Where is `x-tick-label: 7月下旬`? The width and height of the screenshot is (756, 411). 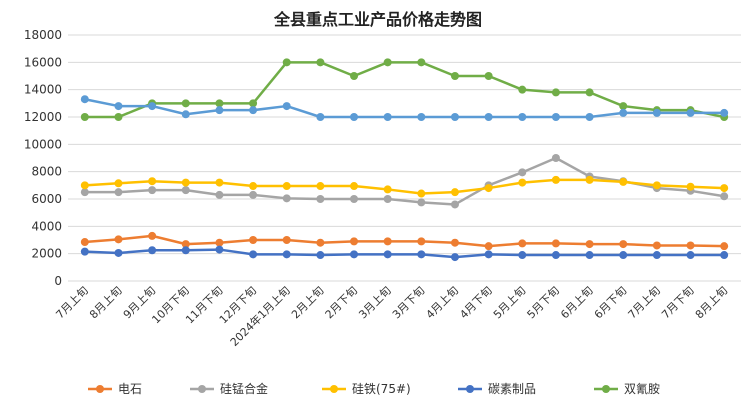
x-tick-label: 7月下旬 is located at coordinates (677, 302).